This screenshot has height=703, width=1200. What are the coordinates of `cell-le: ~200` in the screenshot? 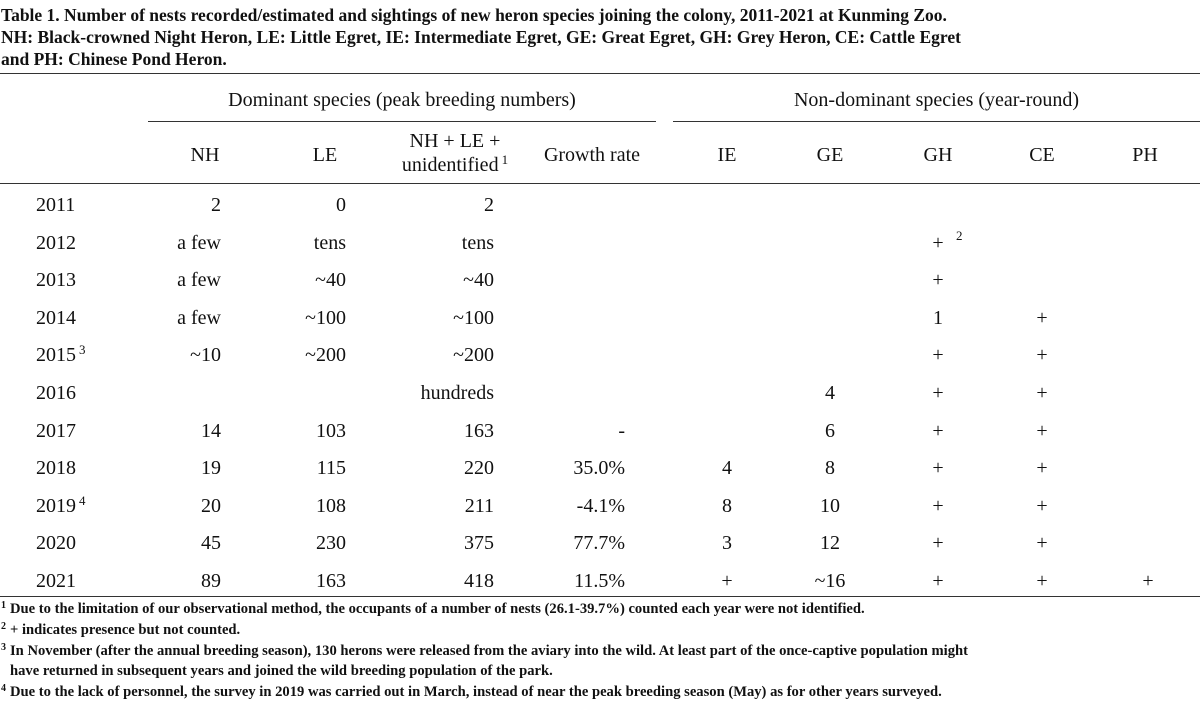 It's located at (325, 355).